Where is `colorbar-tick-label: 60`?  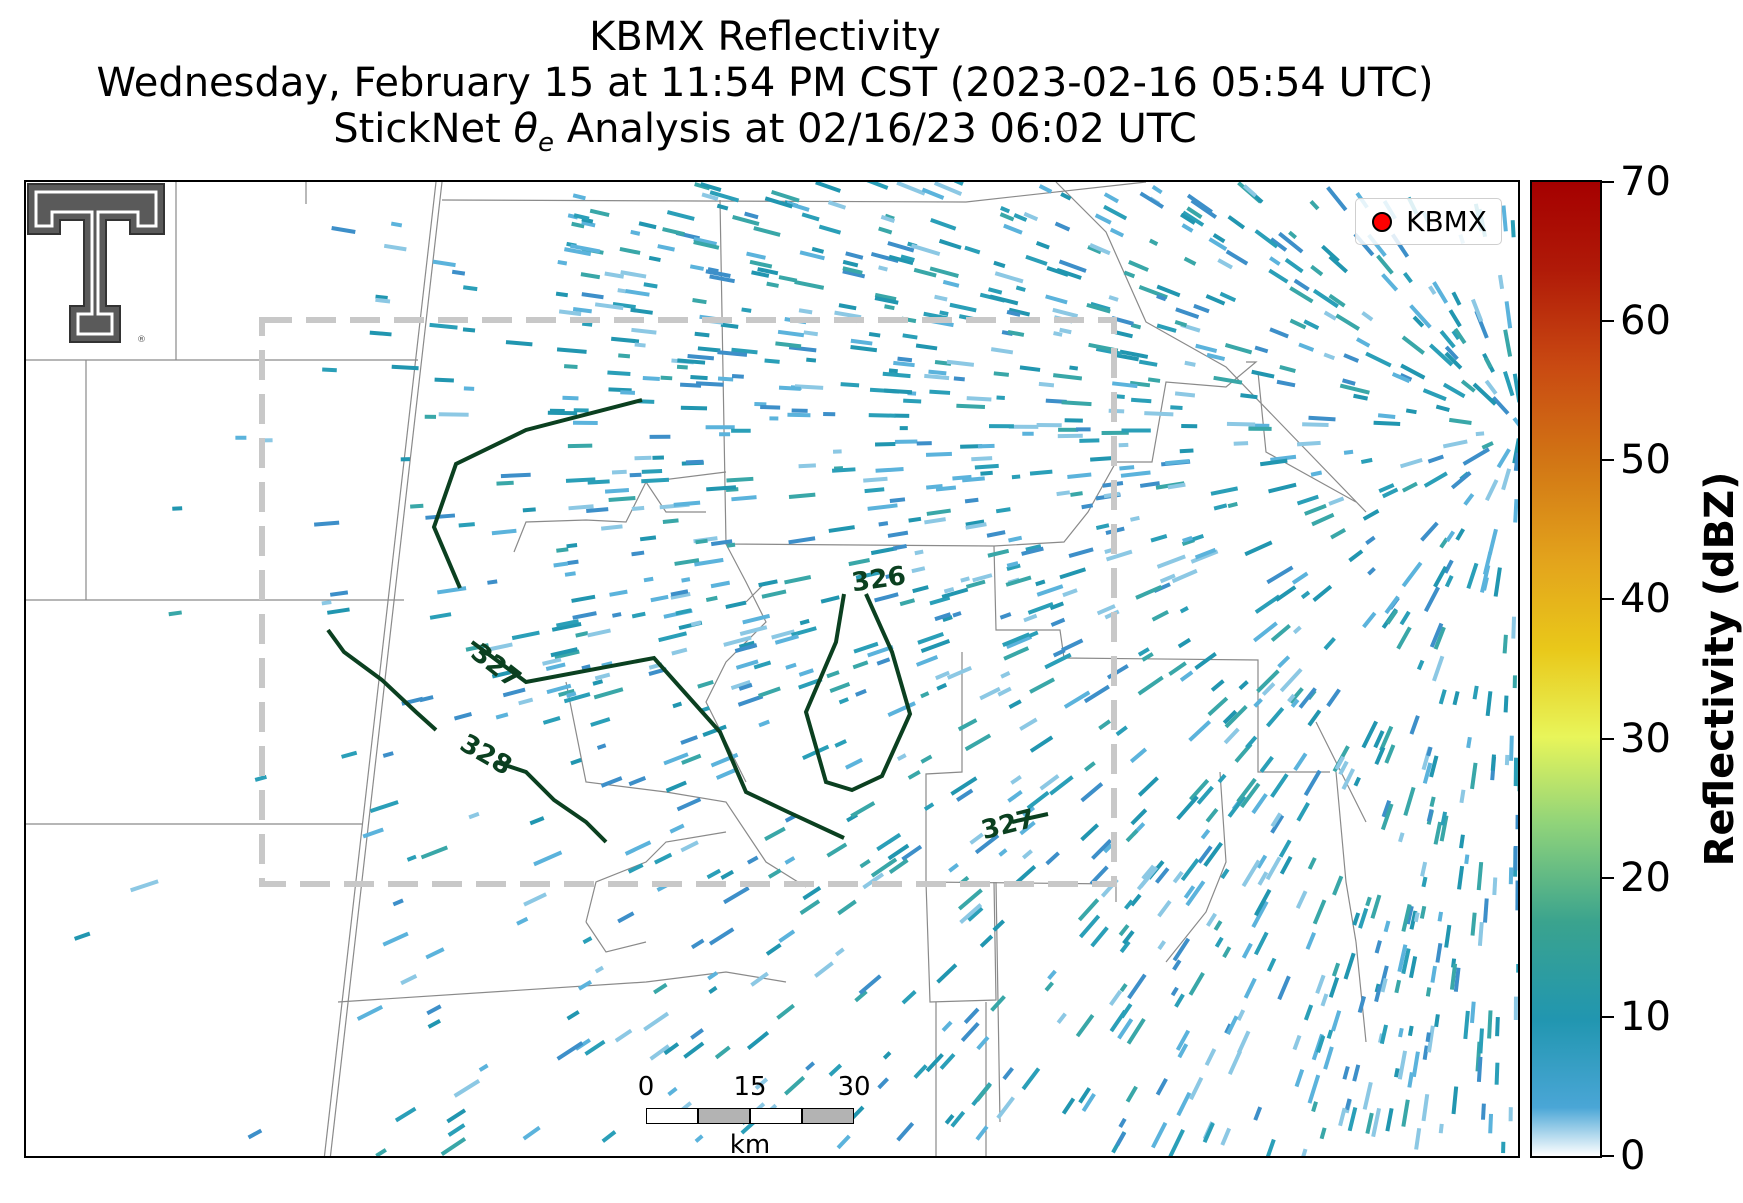 colorbar-tick-label: 60 is located at coordinates (1645, 321).